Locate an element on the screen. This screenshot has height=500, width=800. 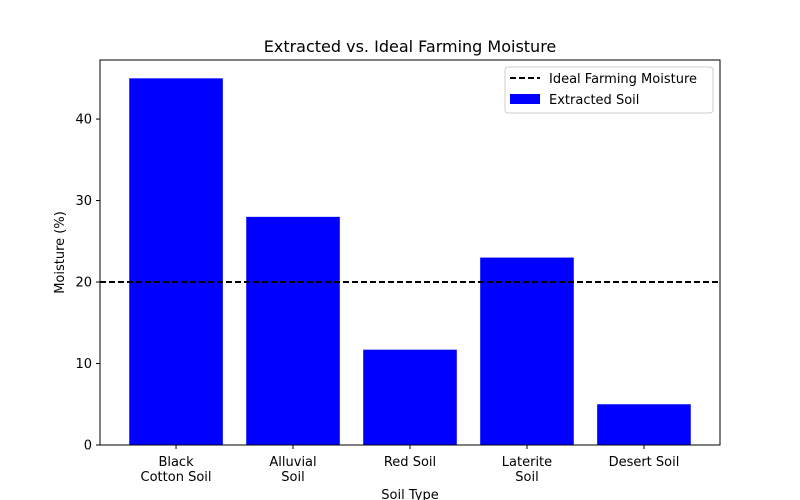
x-tick-label: Desert Soil is located at coordinates (644, 462).